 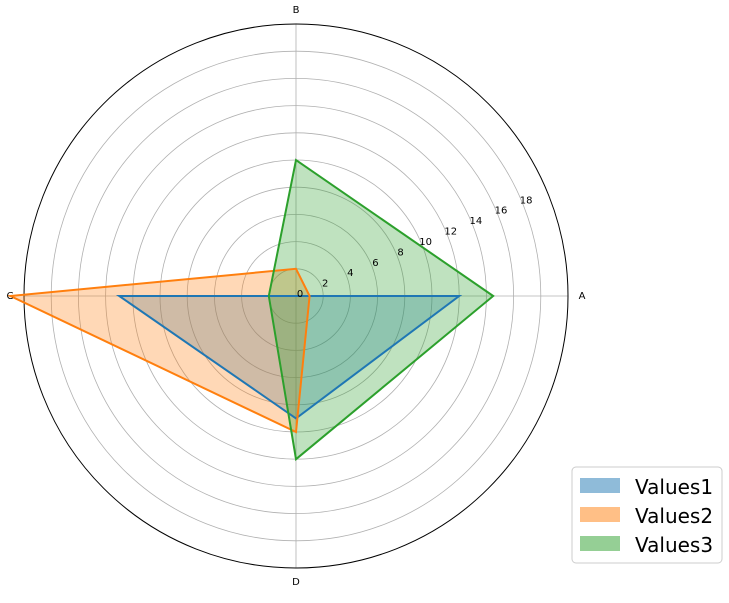 What do you see at coordinates (501, 211) in the screenshot?
I see `r-tick-label: 16` at bounding box center [501, 211].